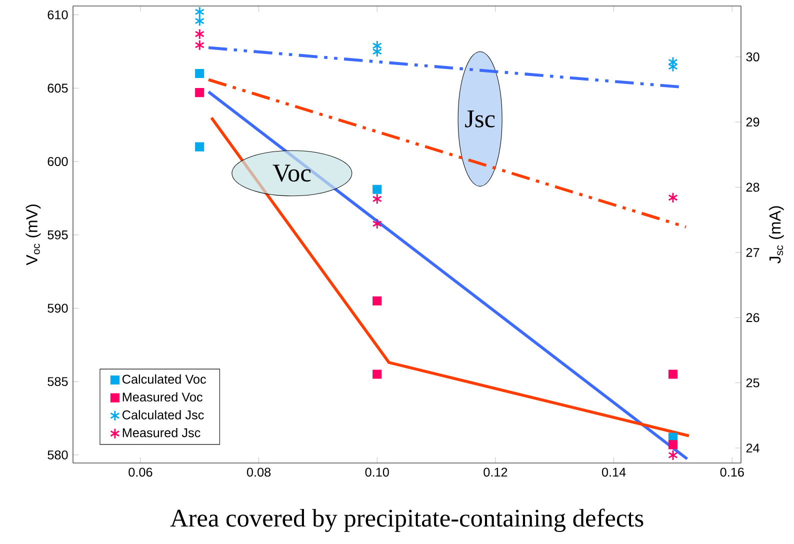 The image size is (794, 544). I want to click on y-tick-label: 580, so click(58, 455).